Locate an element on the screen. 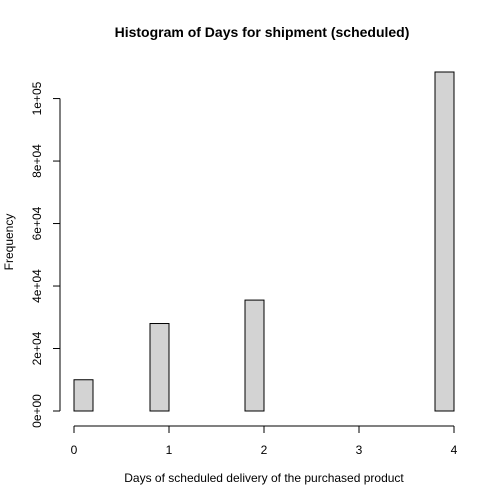 This screenshot has width=500, height=500. y-tick-label-3: 6e+04 is located at coordinates (37, 223).